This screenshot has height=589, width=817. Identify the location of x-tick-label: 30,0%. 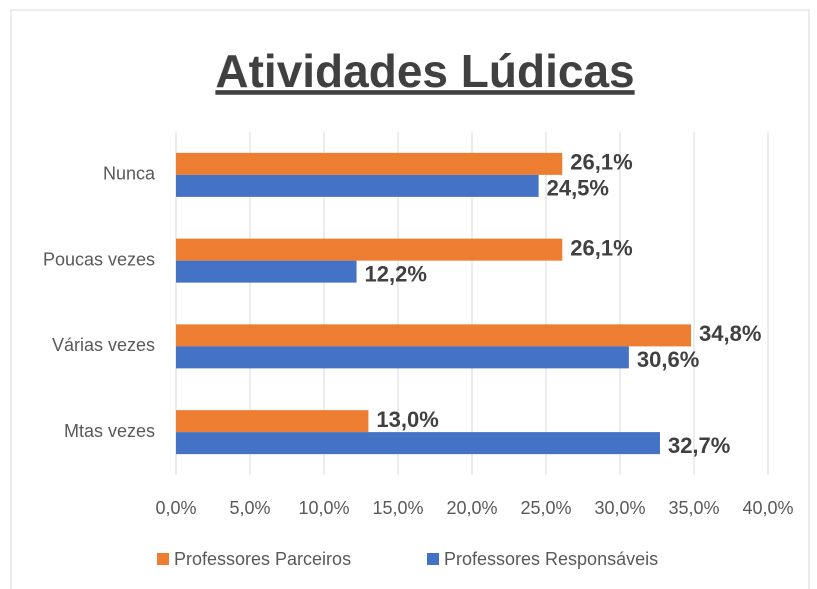
(619, 508).